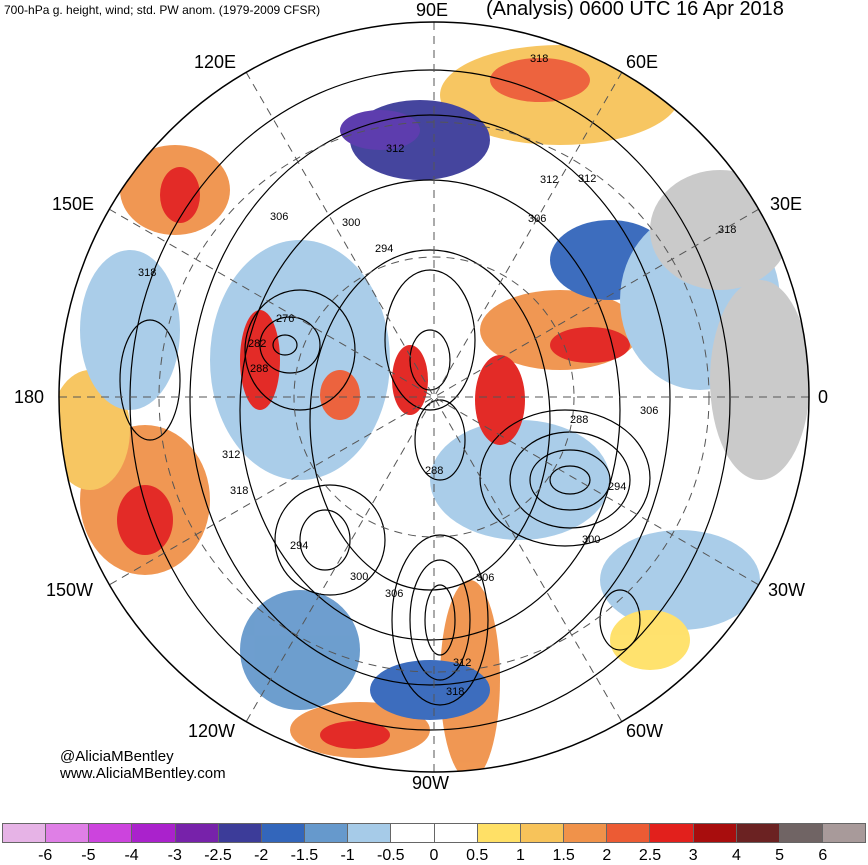 The image size is (868, 865). Describe the element at coordinates (45, 855) in the screenshot. I see `colorbar-tick-label: -6` at that location.